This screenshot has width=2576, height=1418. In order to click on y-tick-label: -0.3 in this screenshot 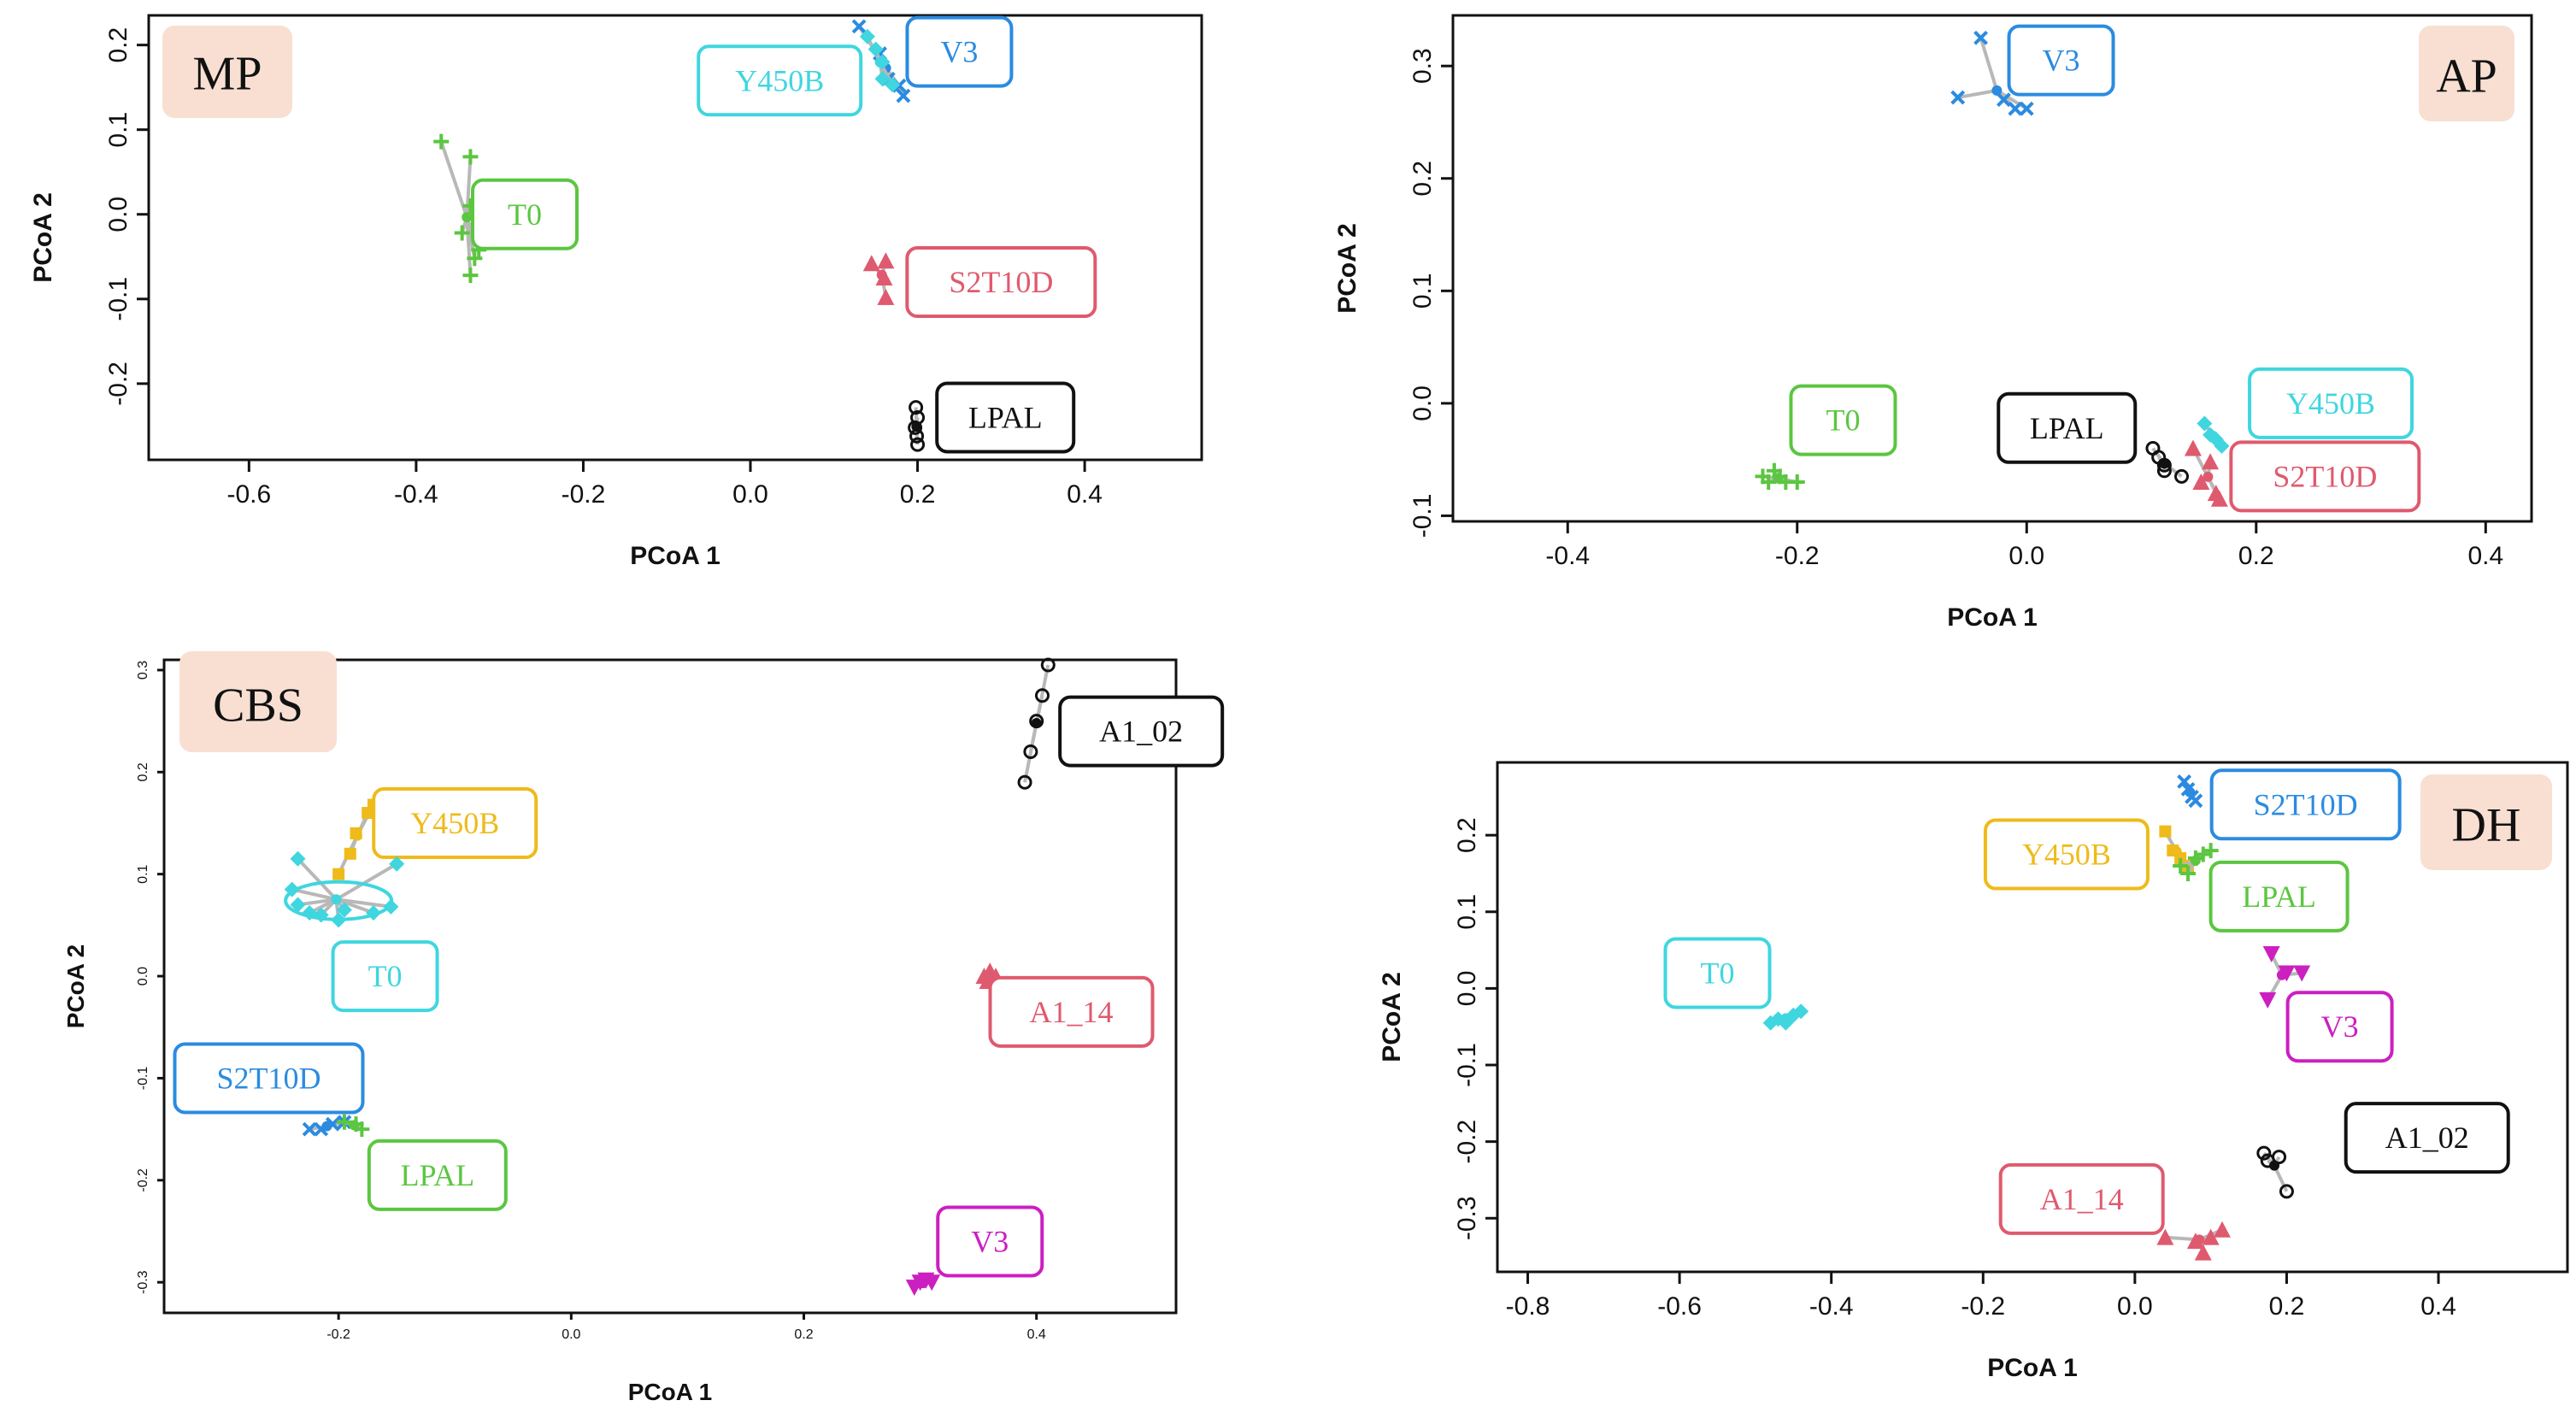, I will do `click(143, 1282)`.